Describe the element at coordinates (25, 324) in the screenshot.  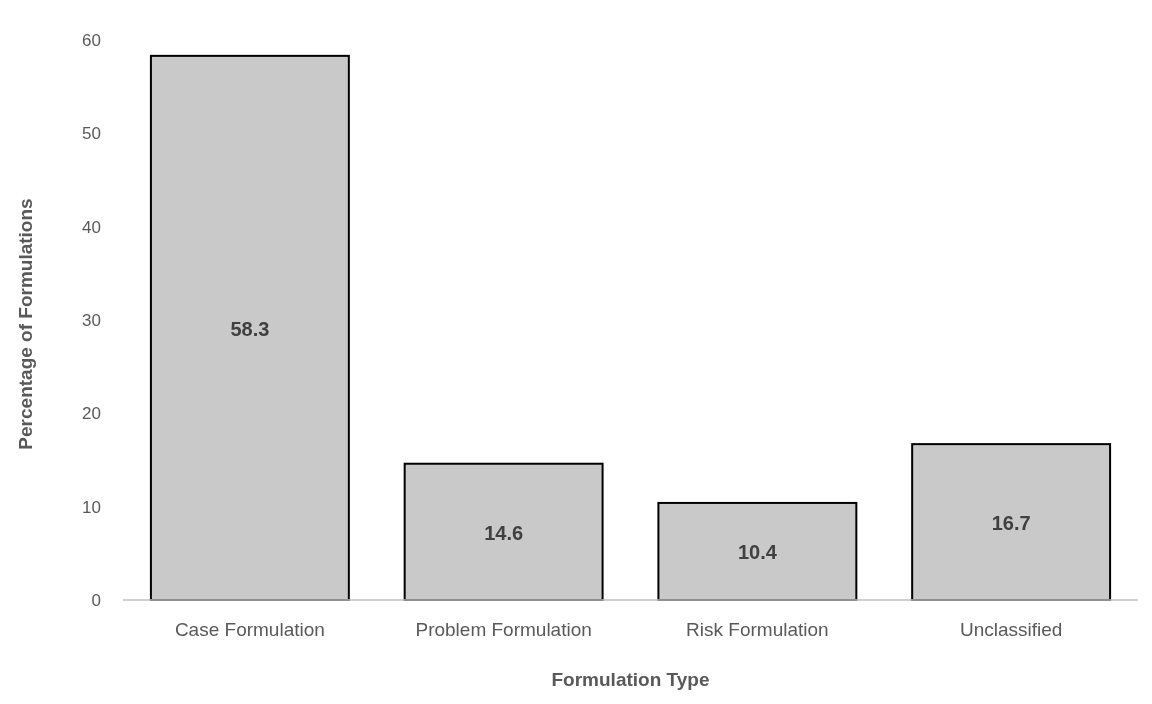
I see `y-axis-title: Percentage of Formulations` at that location.